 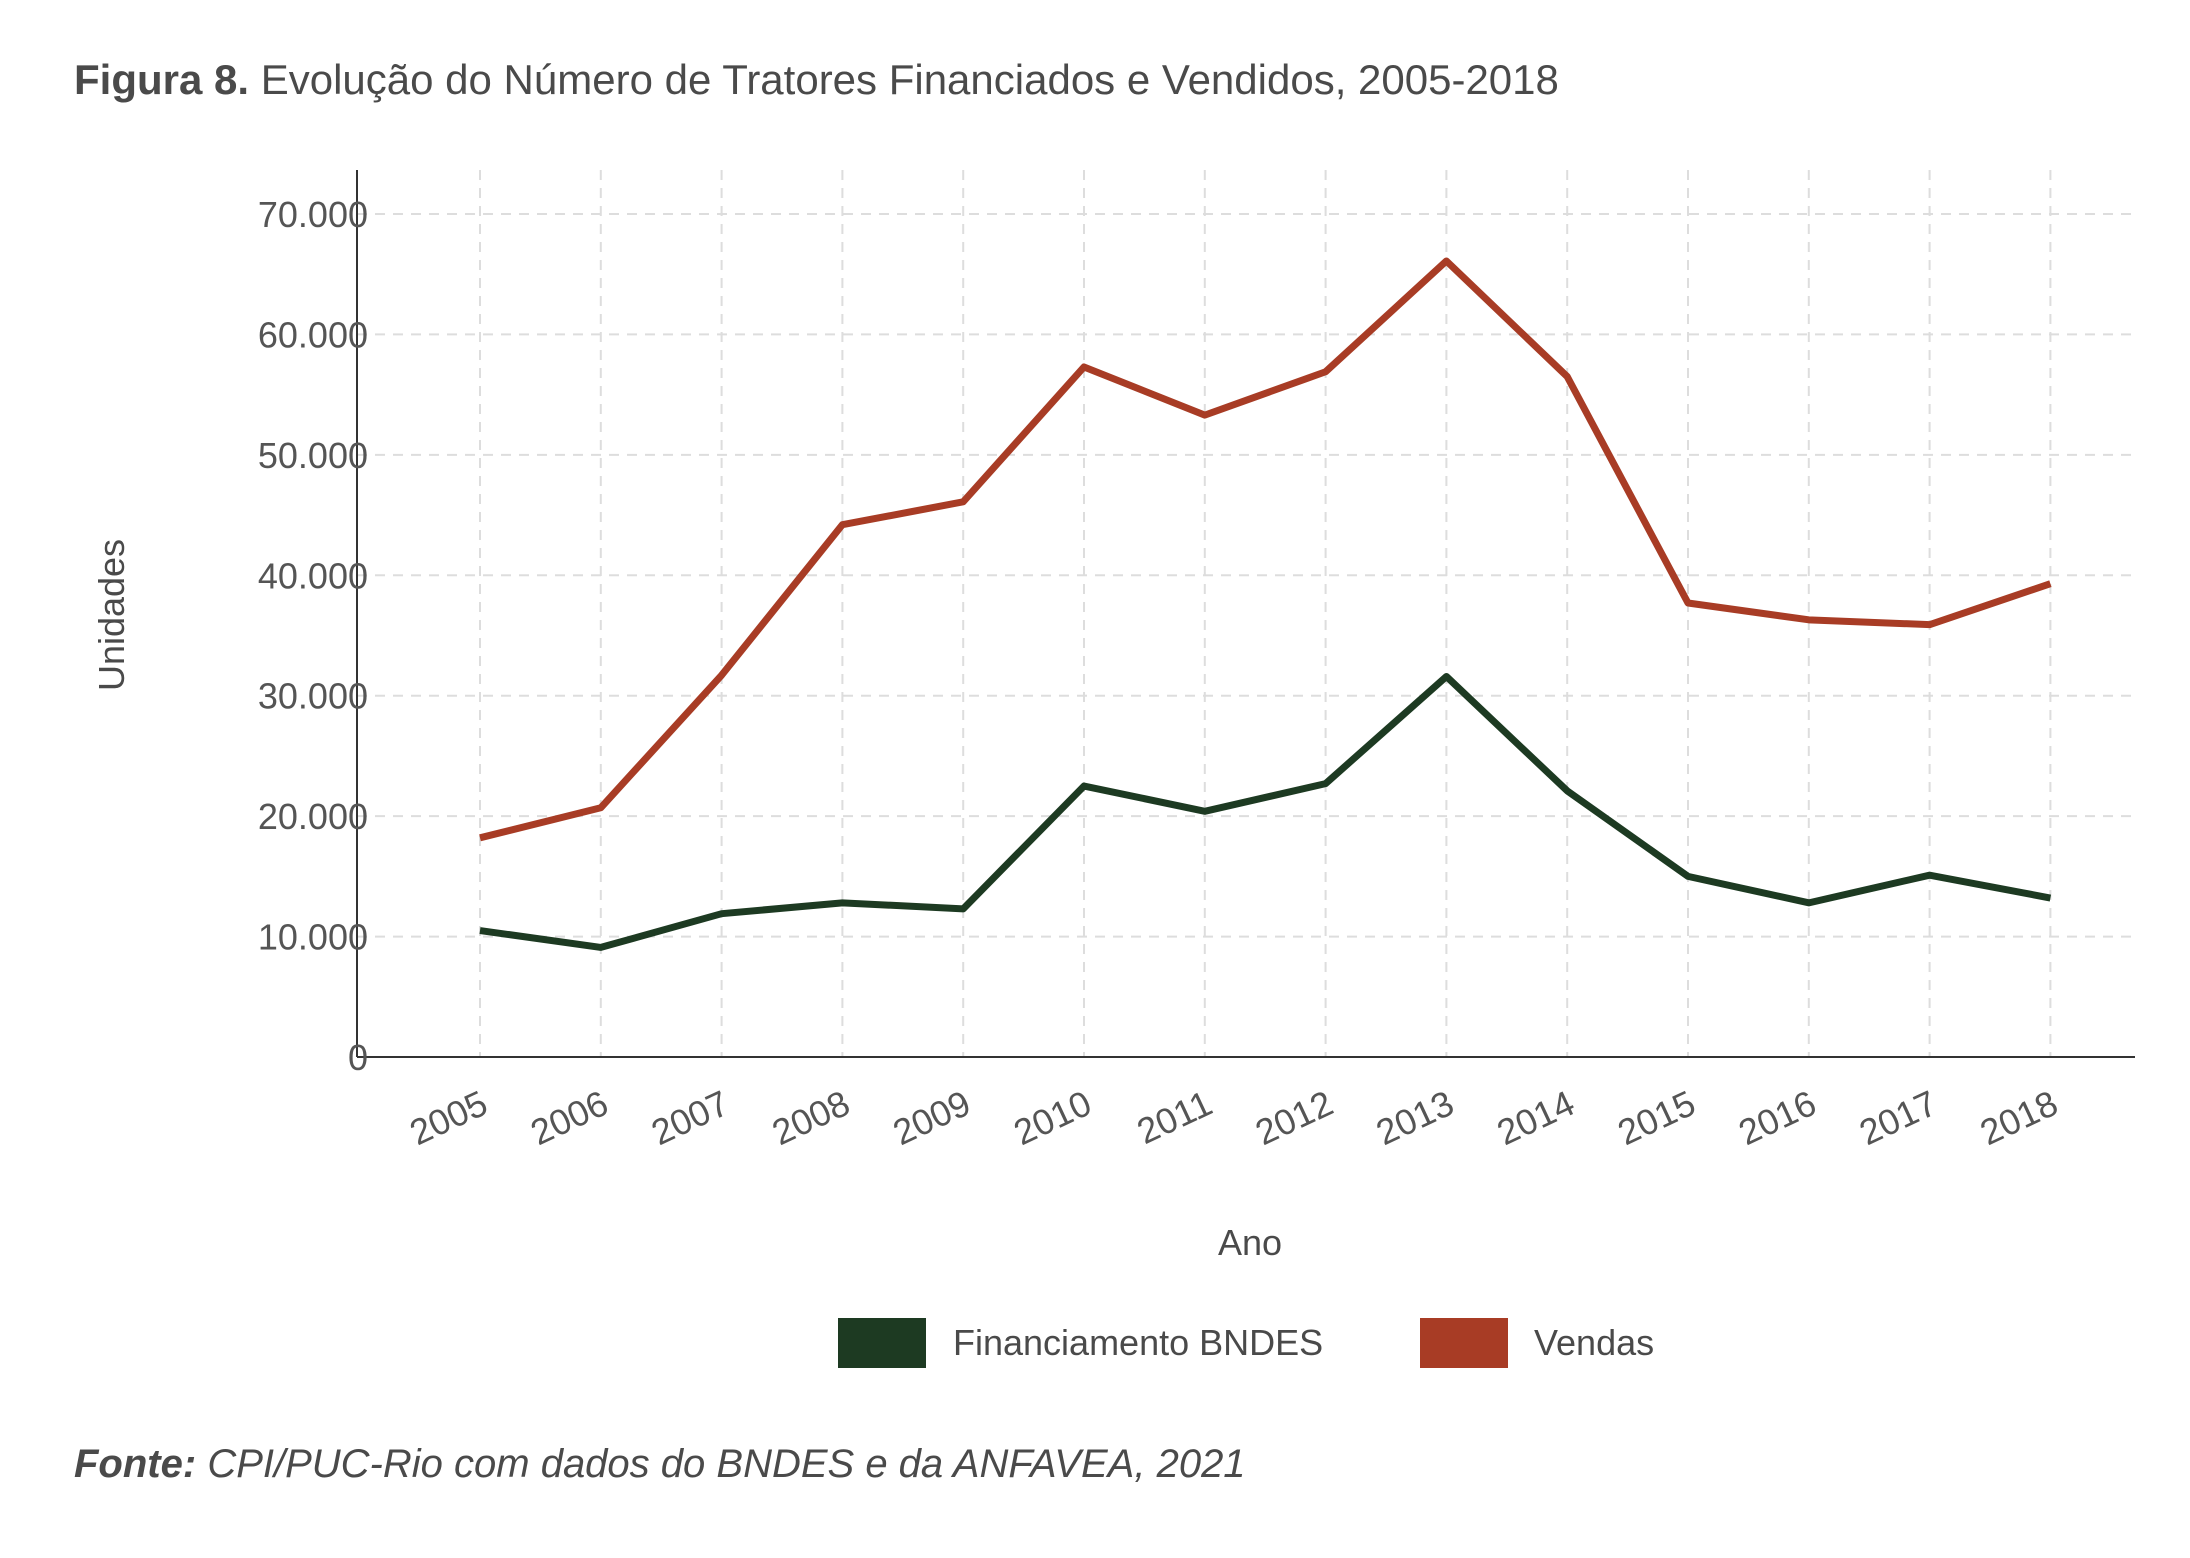 What do you see at coordinates (811, 1117) in the screenshot?
I see `x-tick-label: 2008` at bounding box center [811, 1117].